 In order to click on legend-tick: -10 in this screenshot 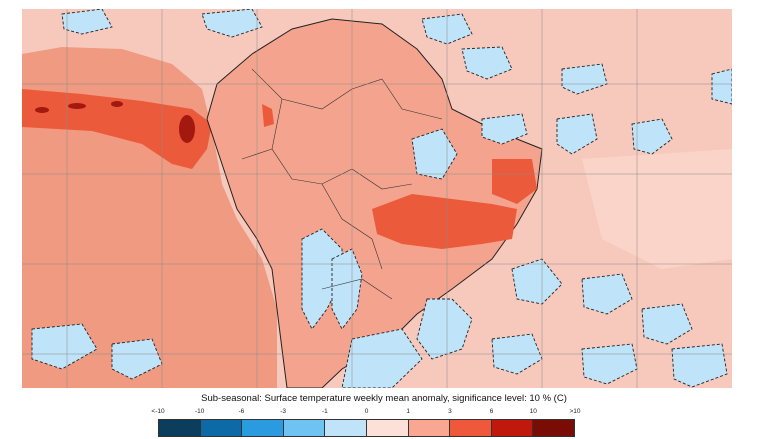, I will do `click(199, 411)`.